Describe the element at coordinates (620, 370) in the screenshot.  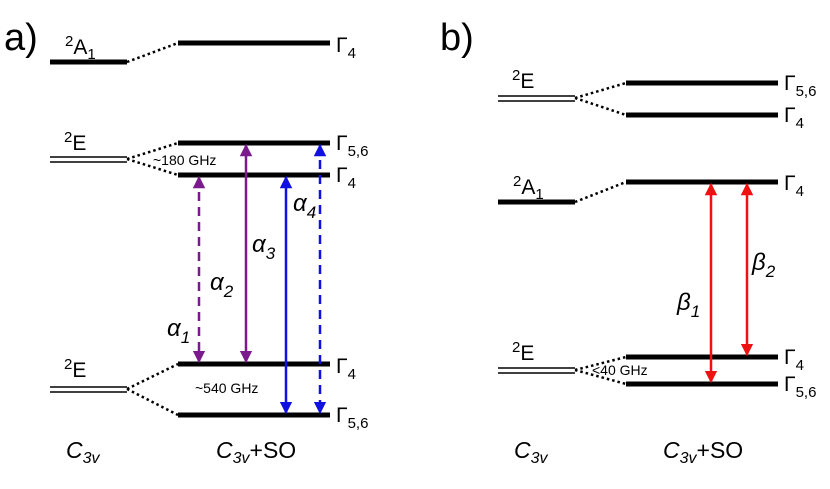
I see `splitting-b: <40 GHz` at that location.